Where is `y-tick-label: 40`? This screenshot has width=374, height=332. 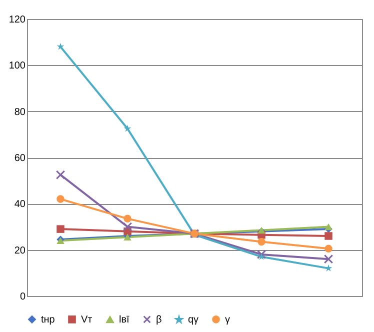
y-tick-label: 40 is located at coordinates (20, 204).